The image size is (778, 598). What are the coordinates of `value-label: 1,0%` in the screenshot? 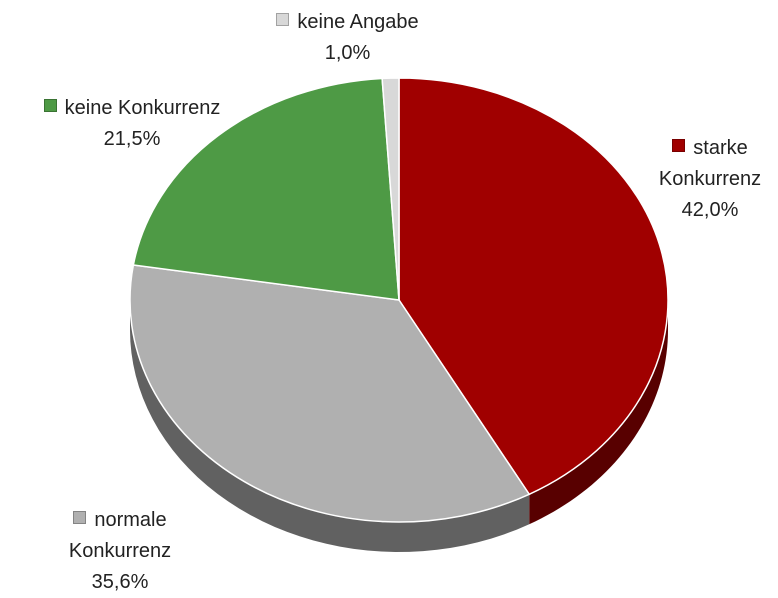 It's located at (347, 53).